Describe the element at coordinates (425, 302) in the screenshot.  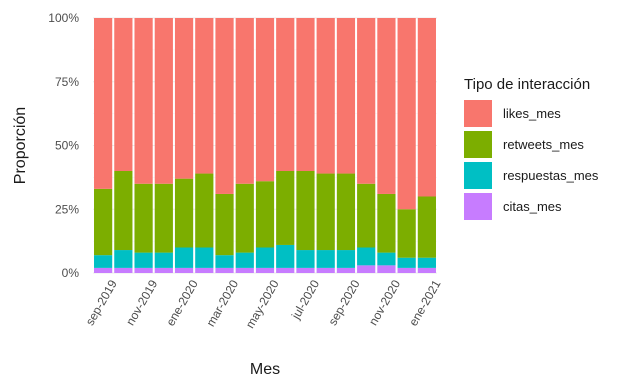
I see `x-tick-label: ene-2021` at that location.